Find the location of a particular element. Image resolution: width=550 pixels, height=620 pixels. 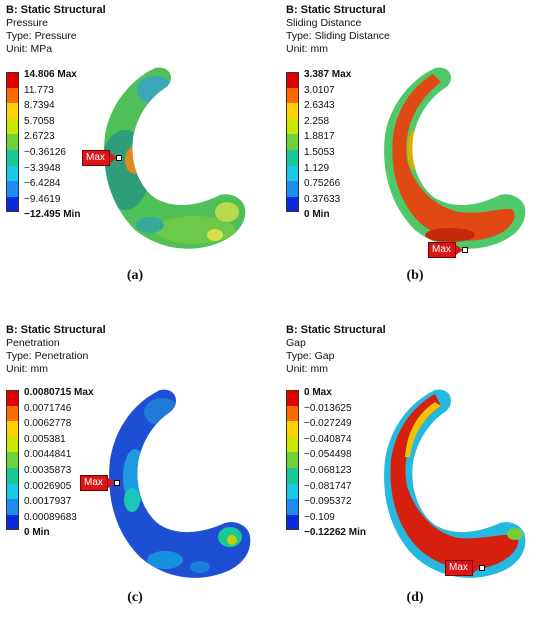

legend-max-value: 14.806 Max is located at coordinates (50, 74).